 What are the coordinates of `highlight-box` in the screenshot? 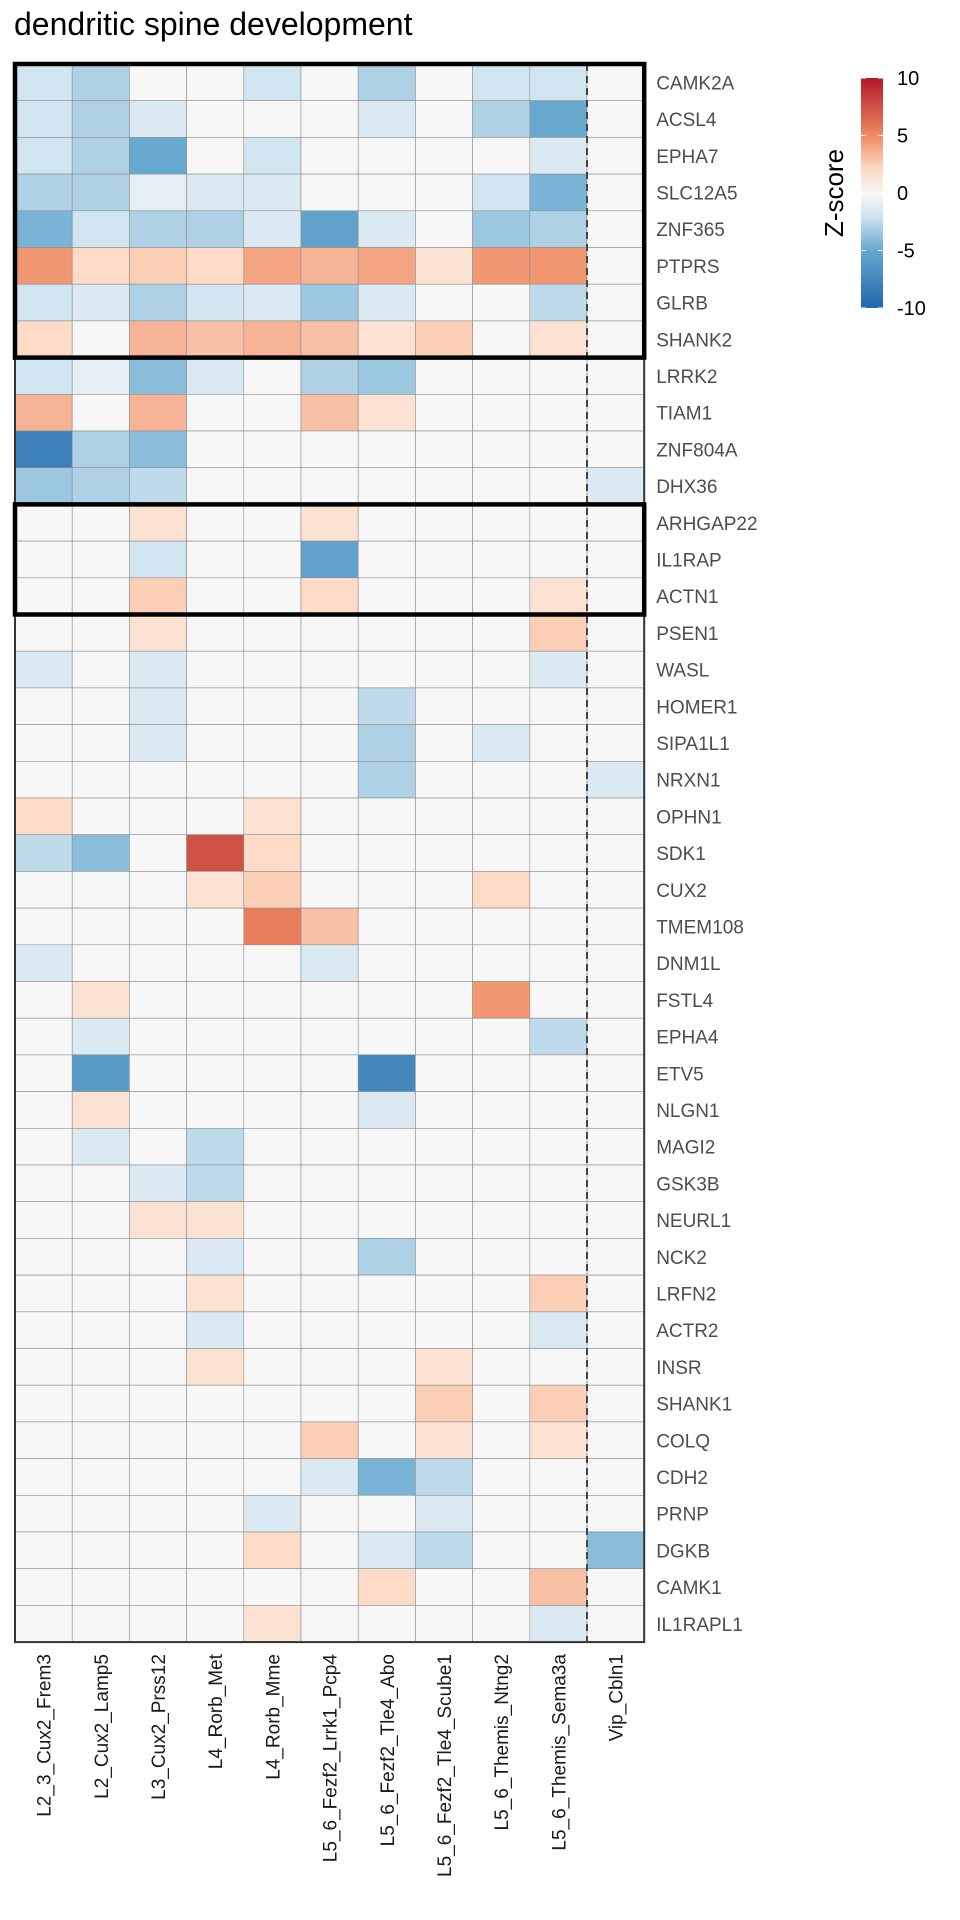 It's located at (329, 559).